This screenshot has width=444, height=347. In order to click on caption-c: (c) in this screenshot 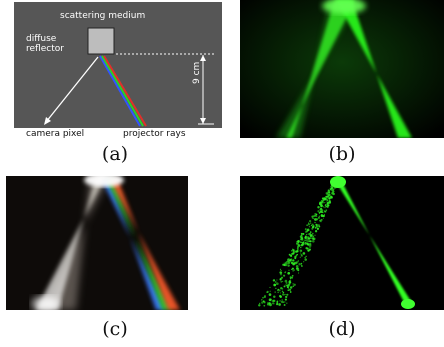, I will do `click(115, 329)`.